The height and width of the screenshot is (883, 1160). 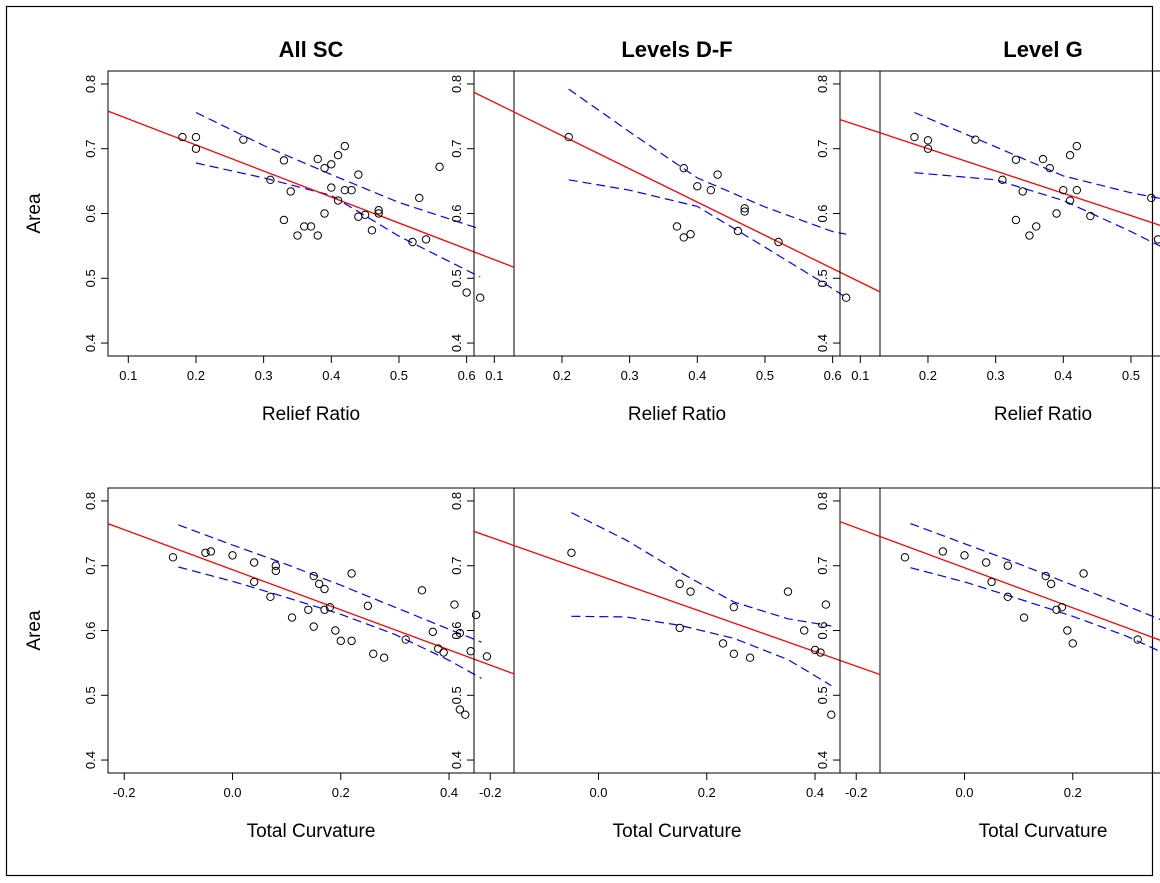 What do you see at coordinates (676, 49) in the screenshot?
I see `panel-title: Levels D-F` at bounding box center [676, 49].